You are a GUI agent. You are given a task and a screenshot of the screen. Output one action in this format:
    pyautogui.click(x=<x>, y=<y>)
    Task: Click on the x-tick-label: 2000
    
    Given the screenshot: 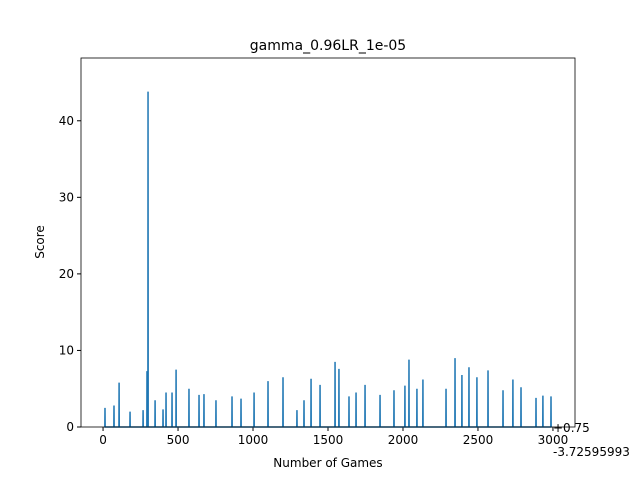 What is the action you would take?
    pyautogui.click(x=403, y=440)
    